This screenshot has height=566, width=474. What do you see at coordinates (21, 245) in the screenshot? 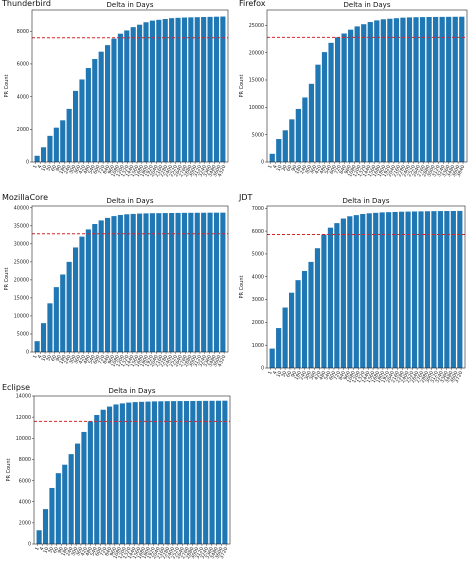
I see `y-tick-label: 30000` at bounding box center [21, 245].